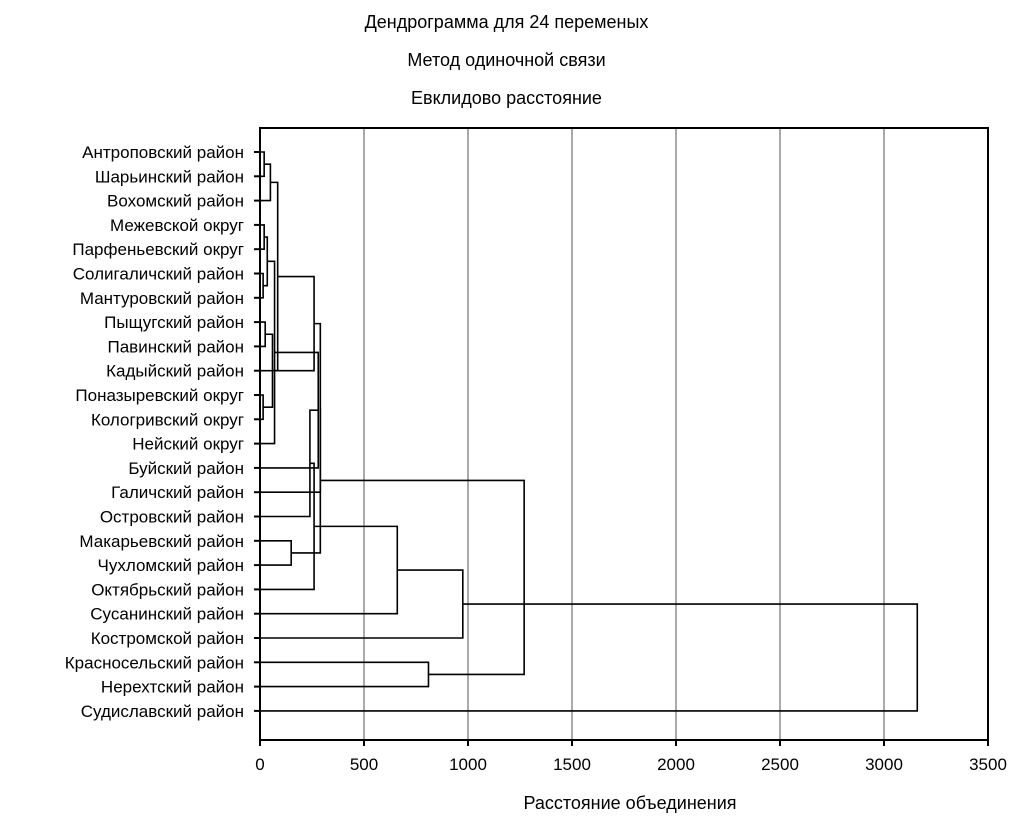  What do you see at coordinates (506, 60) in the screenshot?
I see `chart-subtitle-method: Метод одиночной связи` at bounding box center [506, 60].